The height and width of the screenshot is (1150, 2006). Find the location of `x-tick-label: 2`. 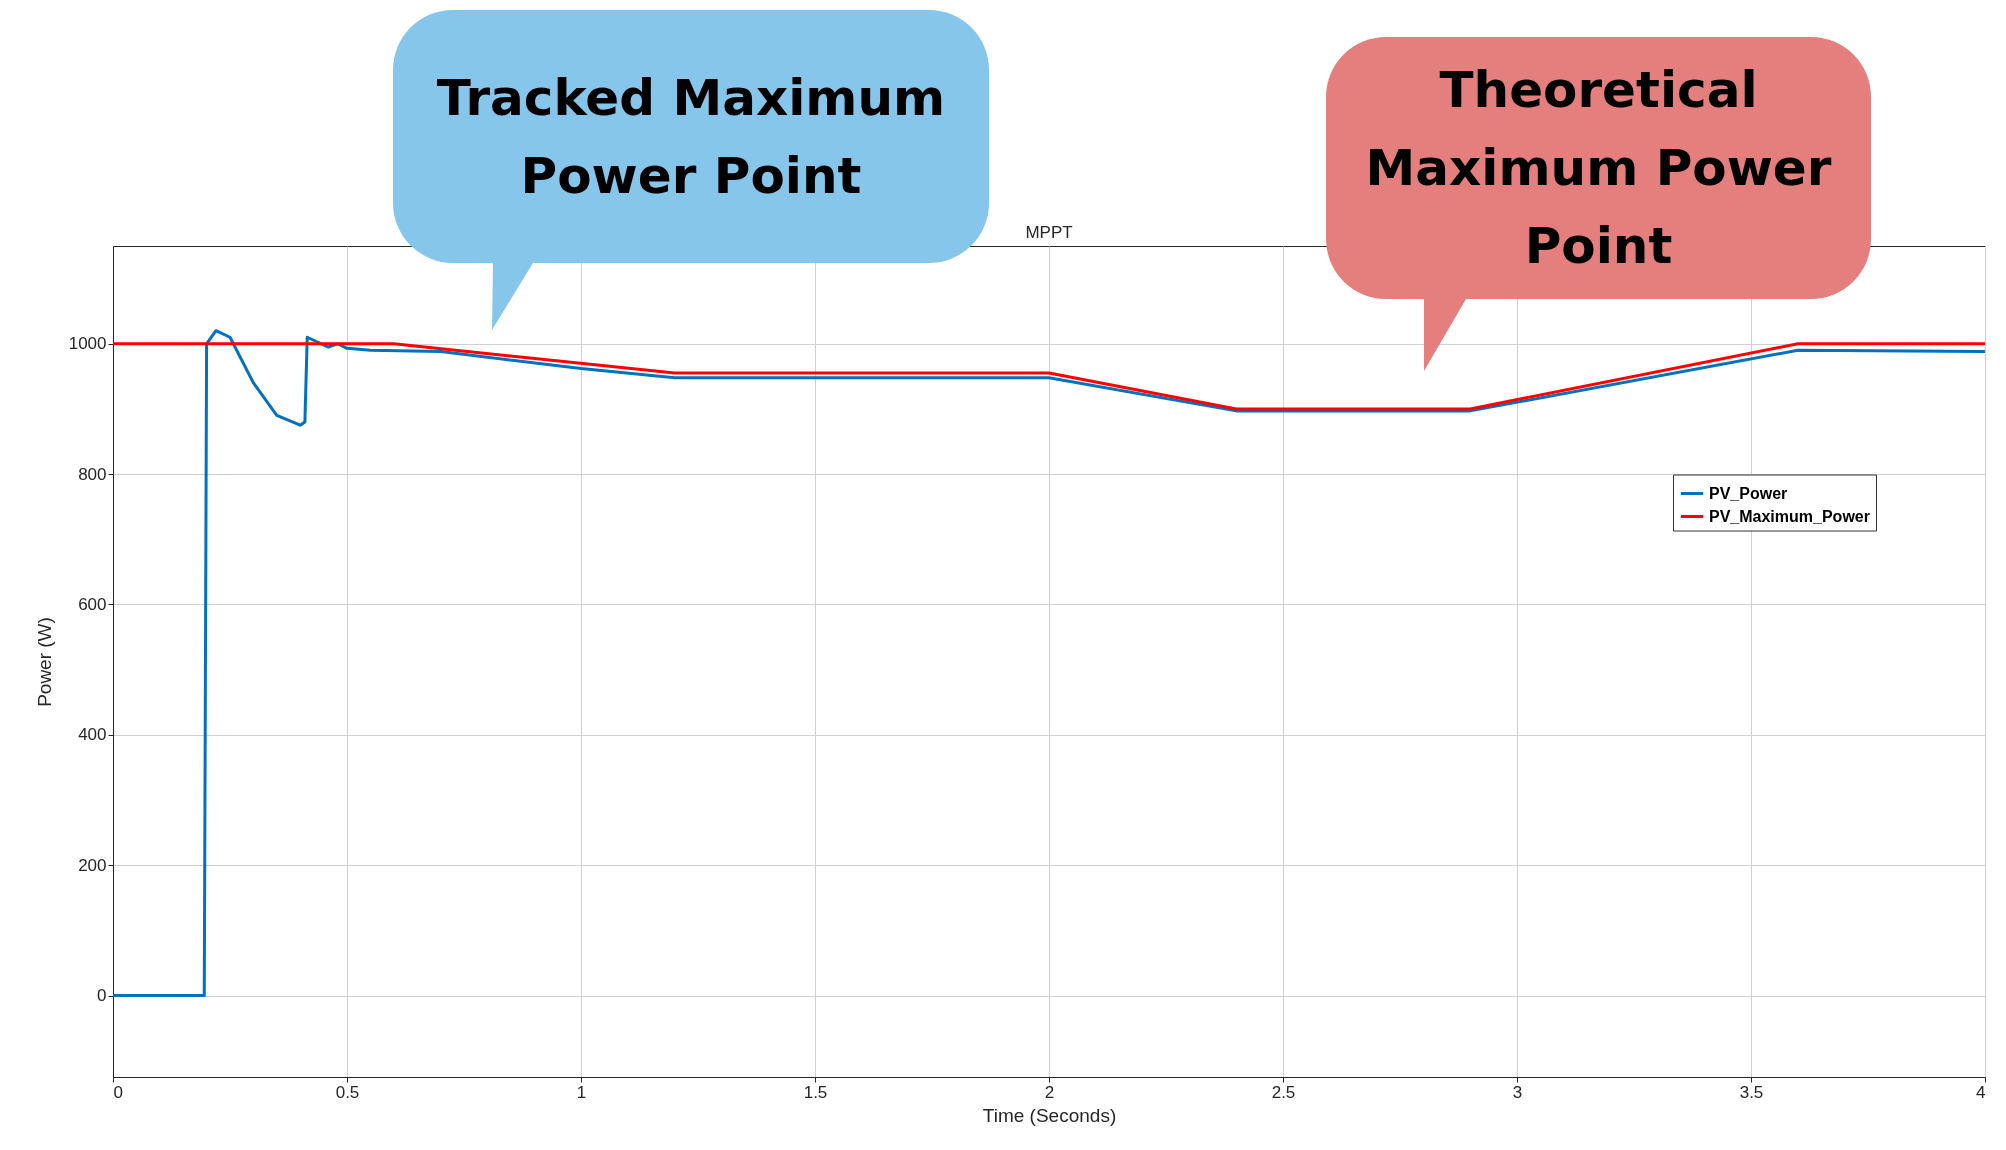

x-tick-label: 2 is located at coordinates (1049, 1092).